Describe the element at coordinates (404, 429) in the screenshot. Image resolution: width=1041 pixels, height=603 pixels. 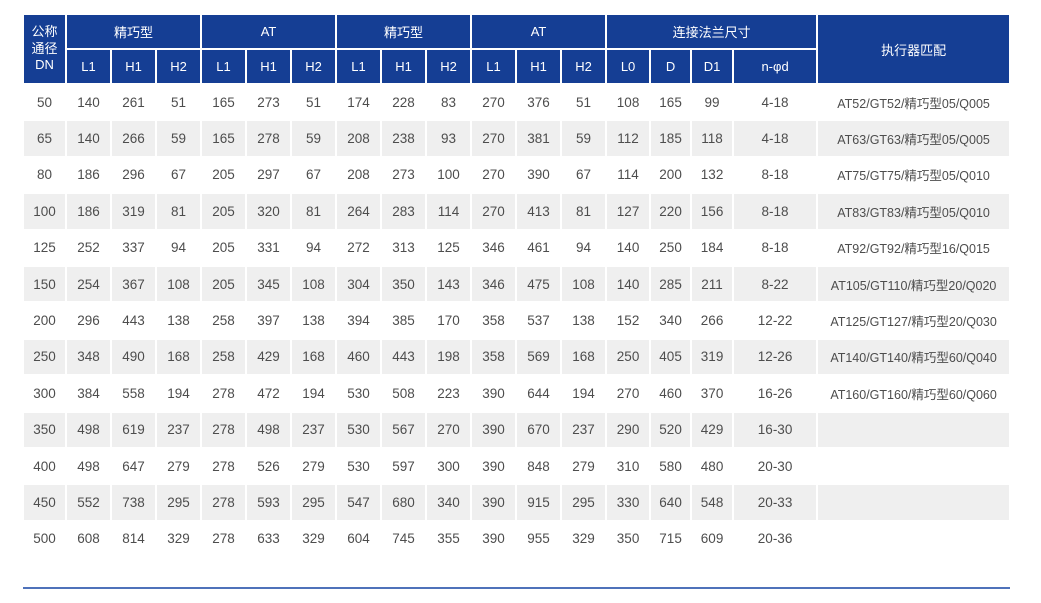
I see `value-cell: 567` at that location.